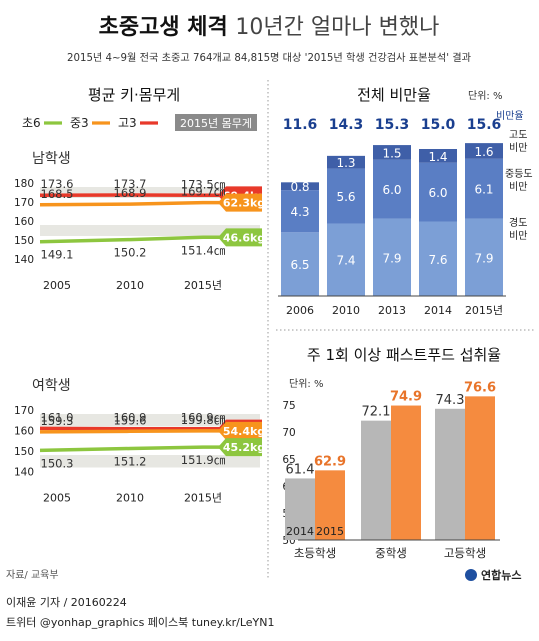  What do you see at coordinates (57, 421) in the screenshot?
I see `girls-label-중3-0: 159.3` at bounding box center [57, 421].